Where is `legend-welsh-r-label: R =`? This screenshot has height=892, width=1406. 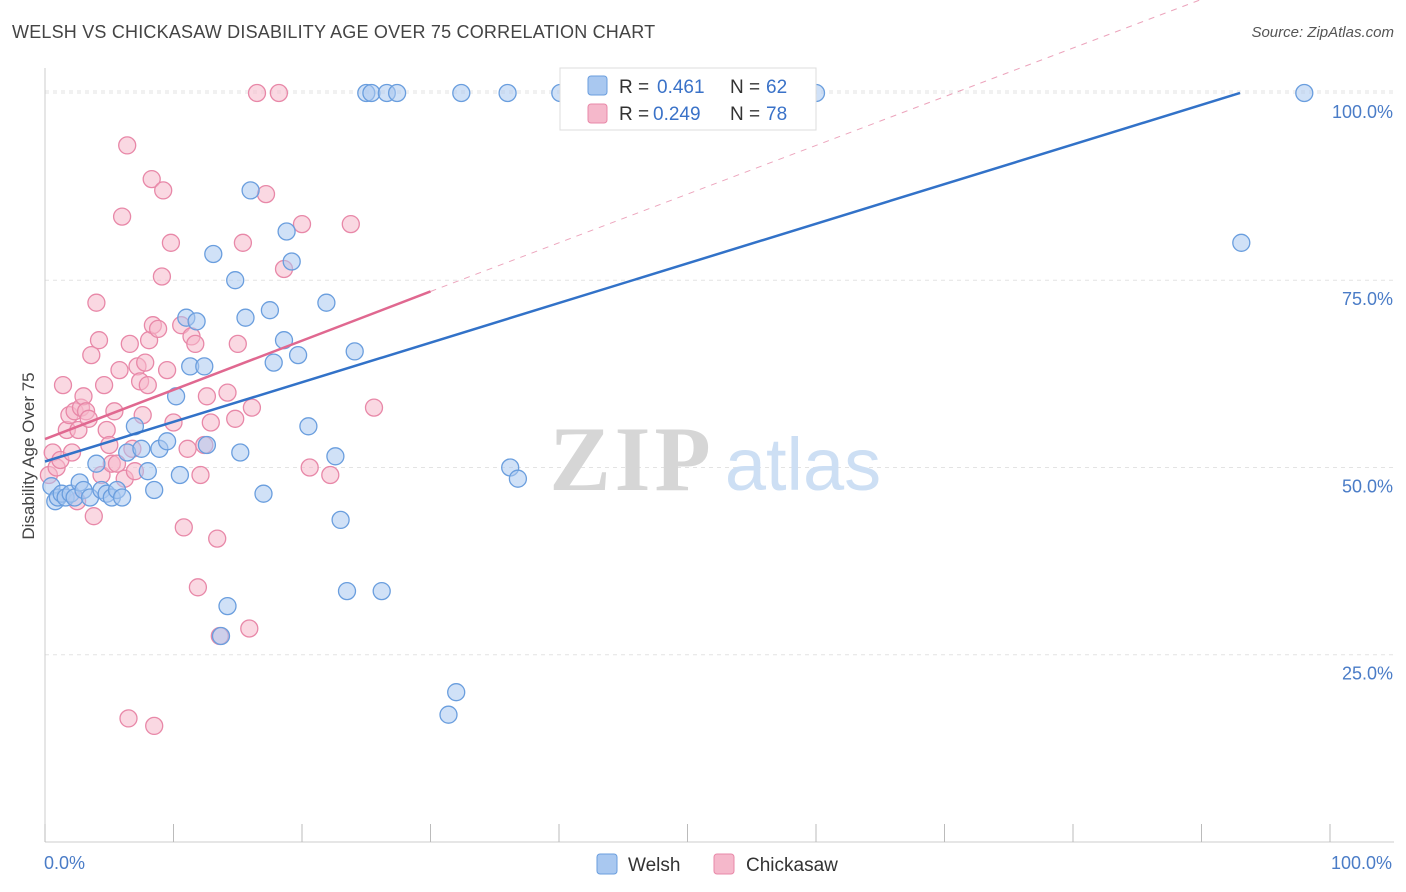
legend-welsh-r-label: R = is located at coordinates (634, 87).